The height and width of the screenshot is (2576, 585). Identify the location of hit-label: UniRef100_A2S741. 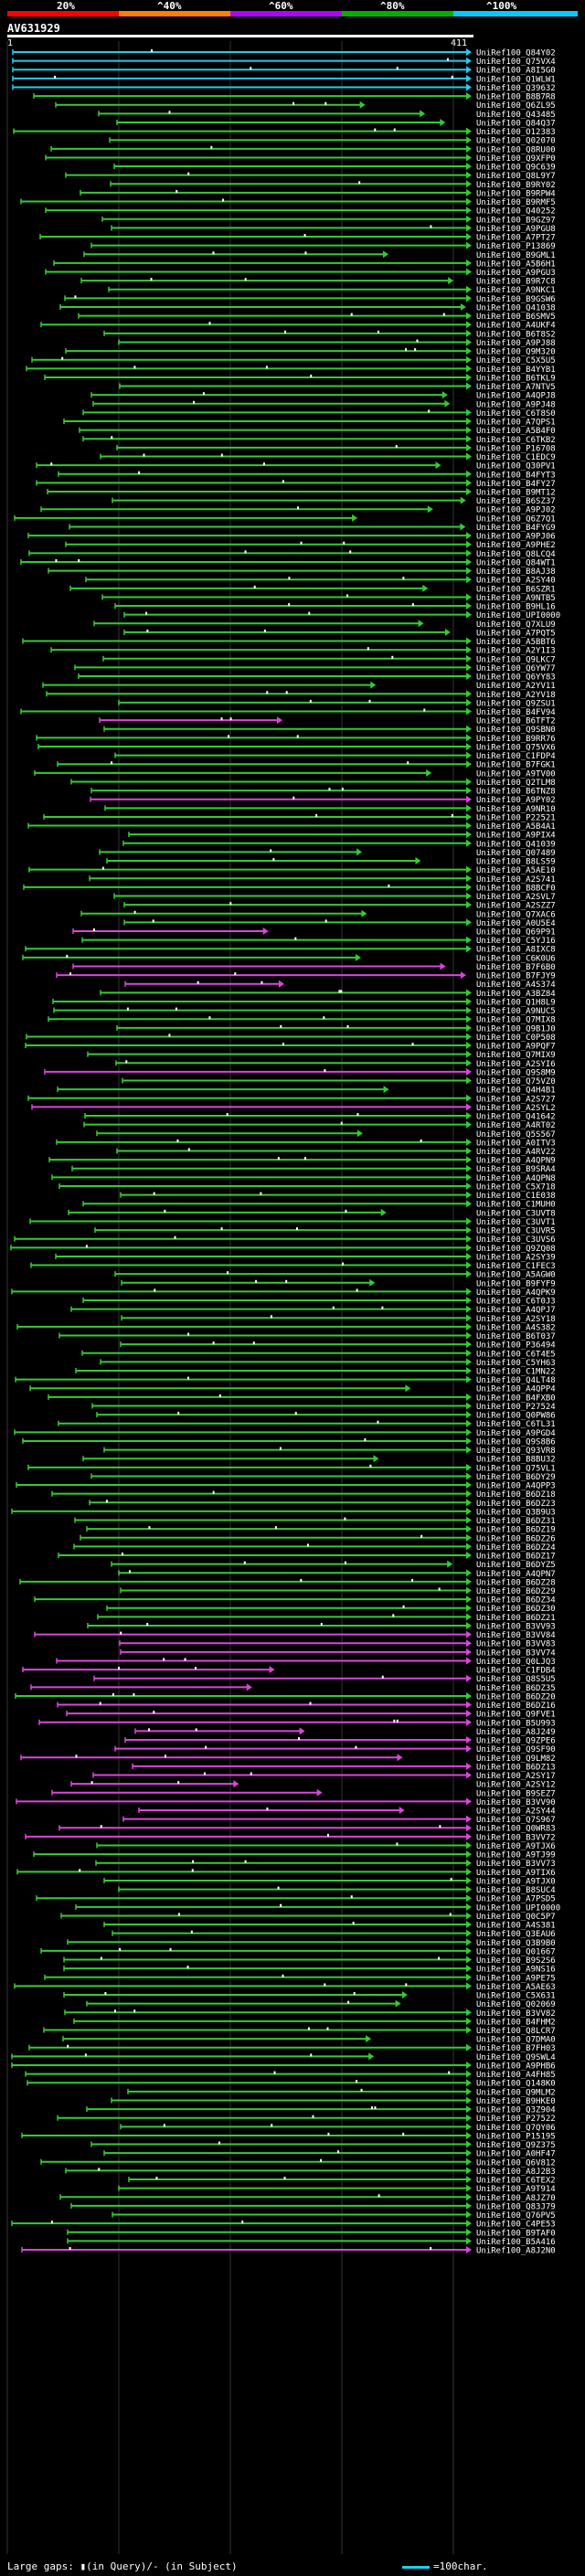
(516, 880).